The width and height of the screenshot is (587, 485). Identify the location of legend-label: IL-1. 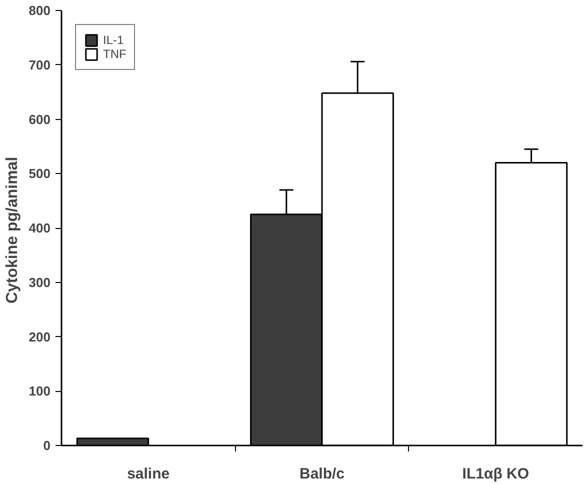
(113, 40).